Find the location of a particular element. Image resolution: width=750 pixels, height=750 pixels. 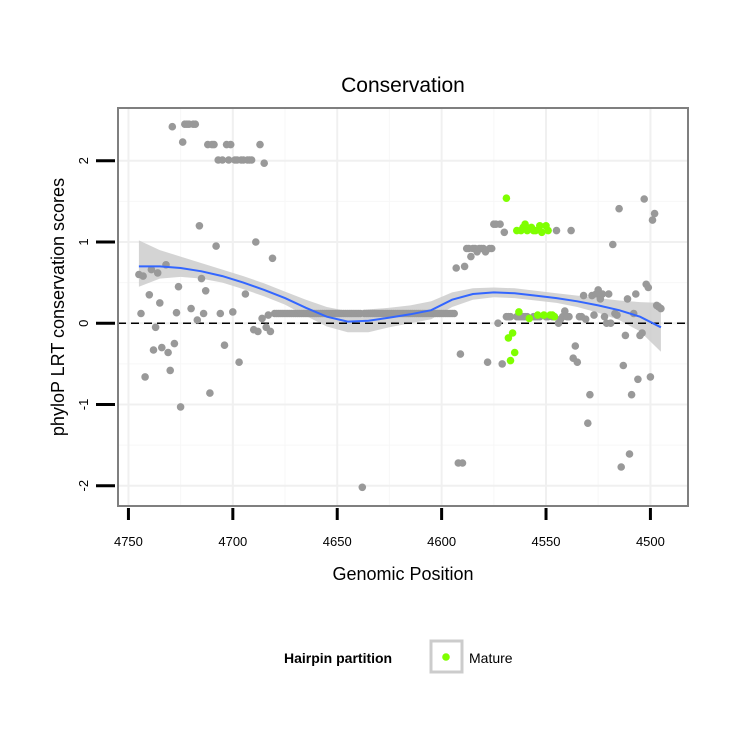

legend: Hairpin partition Mature is located at coordinates (398, 656).